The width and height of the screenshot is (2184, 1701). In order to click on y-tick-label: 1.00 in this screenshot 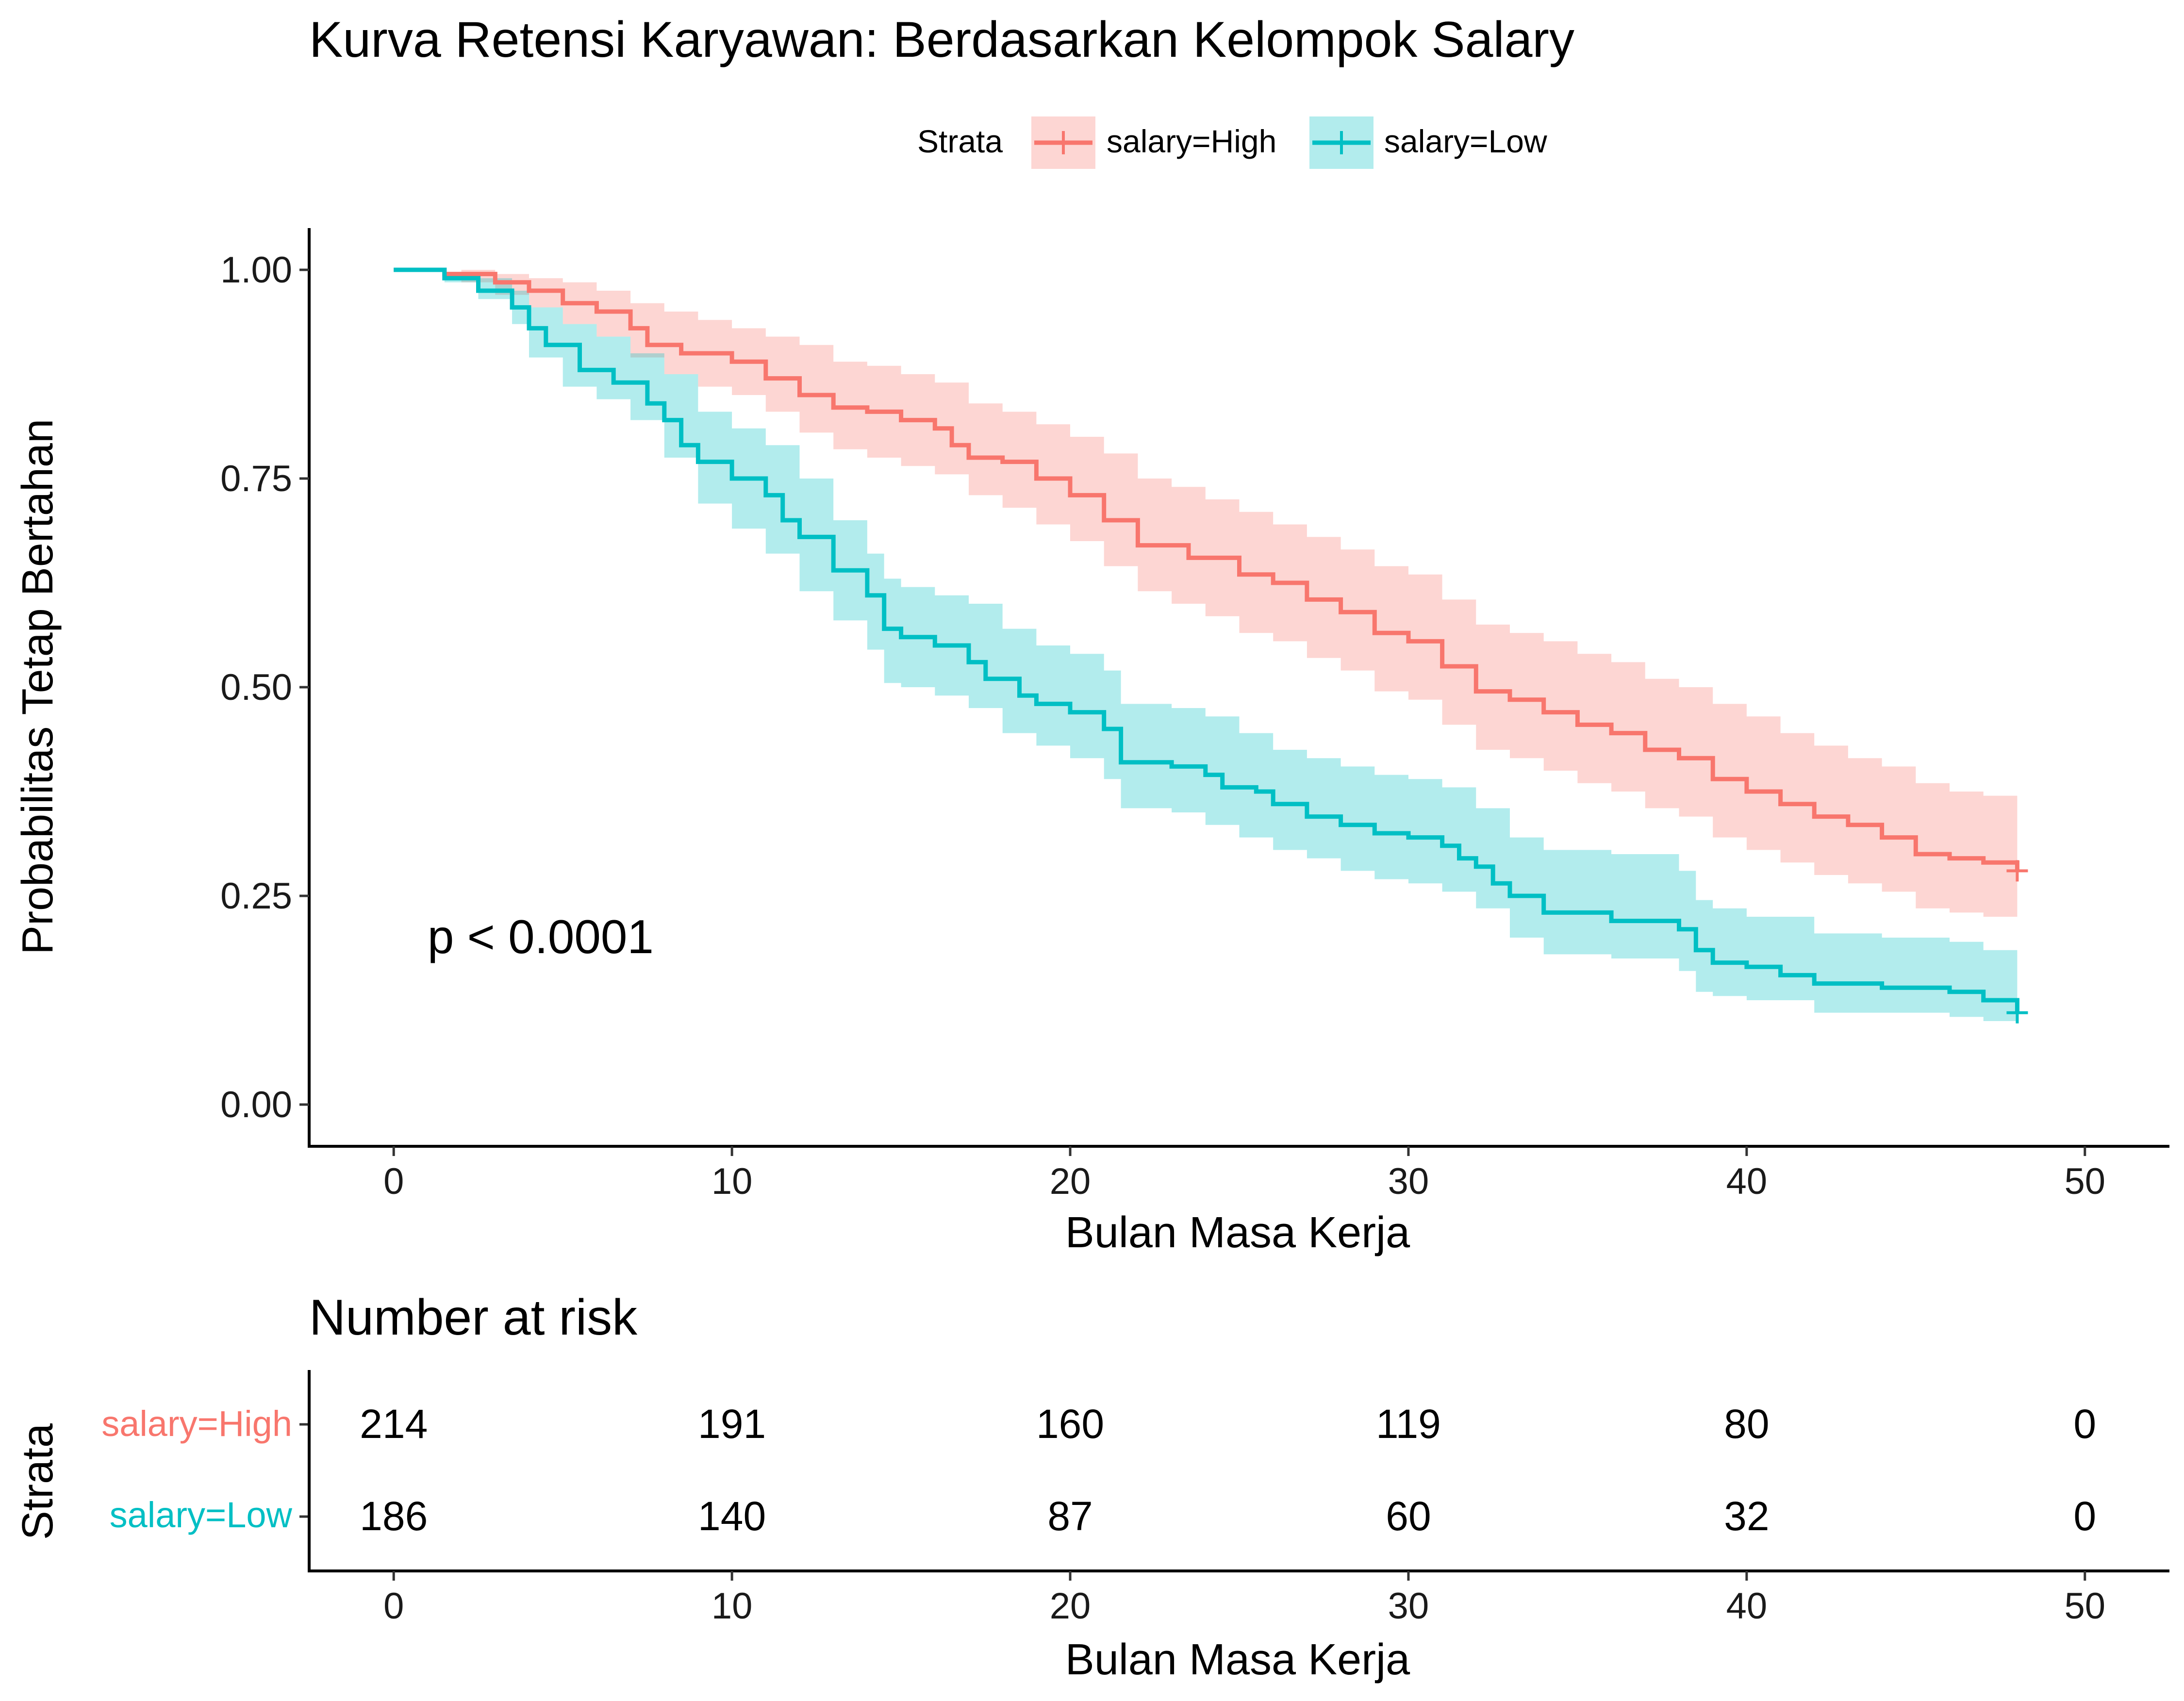, I will do `click(256, 270)`.